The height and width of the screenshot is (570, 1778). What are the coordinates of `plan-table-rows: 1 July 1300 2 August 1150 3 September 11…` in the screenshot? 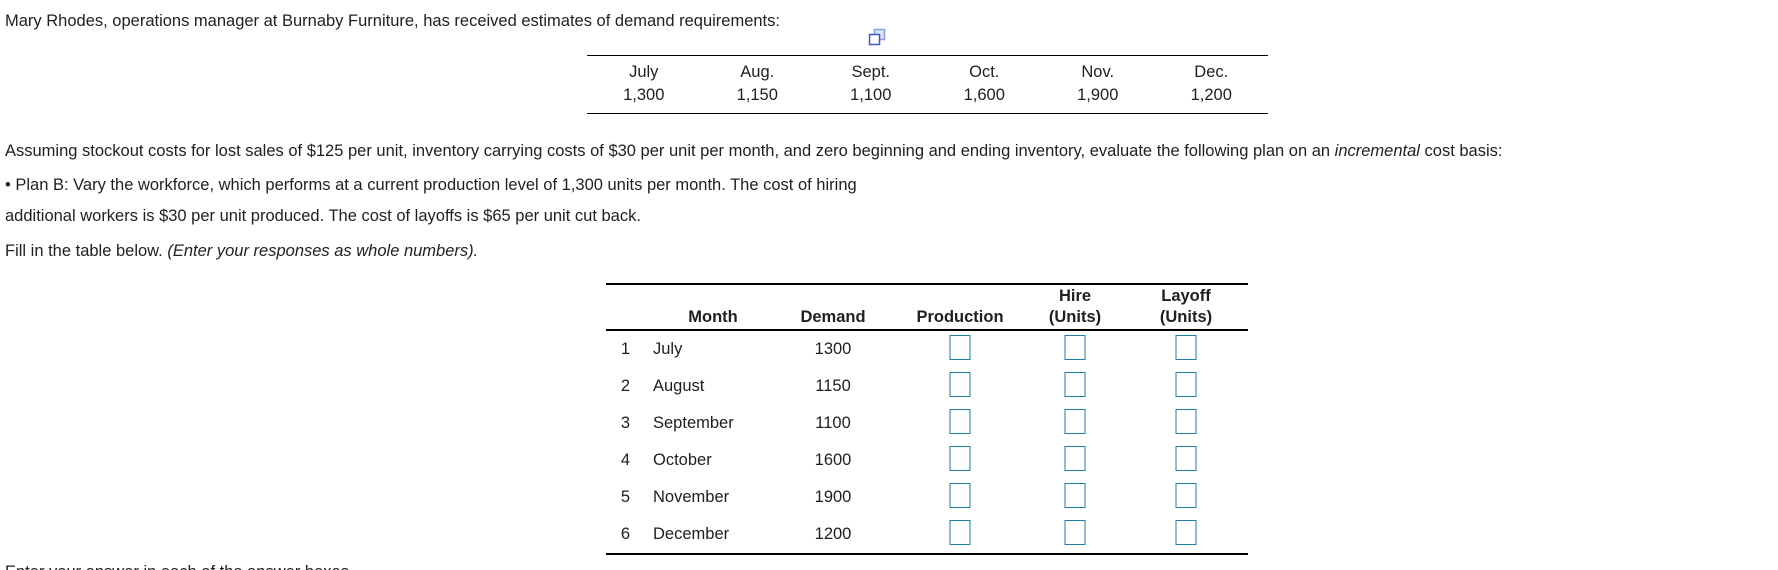 It's located at (927, 442).